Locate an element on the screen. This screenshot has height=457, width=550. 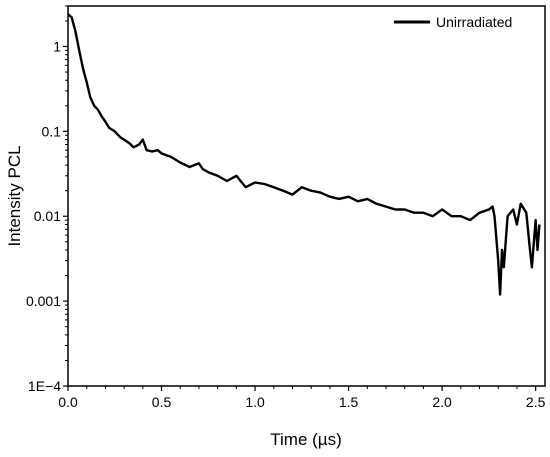
x-tick-label: 0.5 is located at coordinates (162, 402).